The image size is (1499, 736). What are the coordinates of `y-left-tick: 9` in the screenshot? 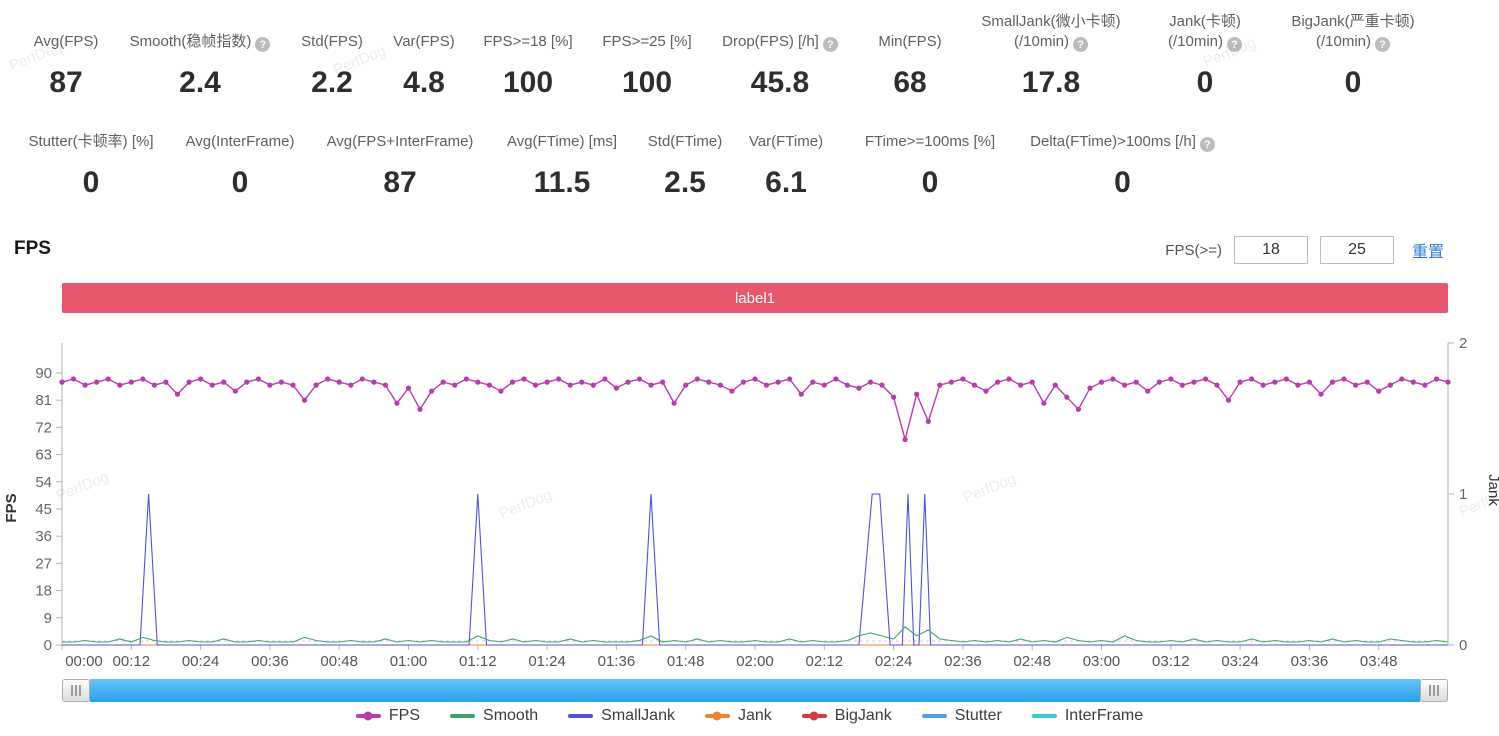 It's located at (48, 618).